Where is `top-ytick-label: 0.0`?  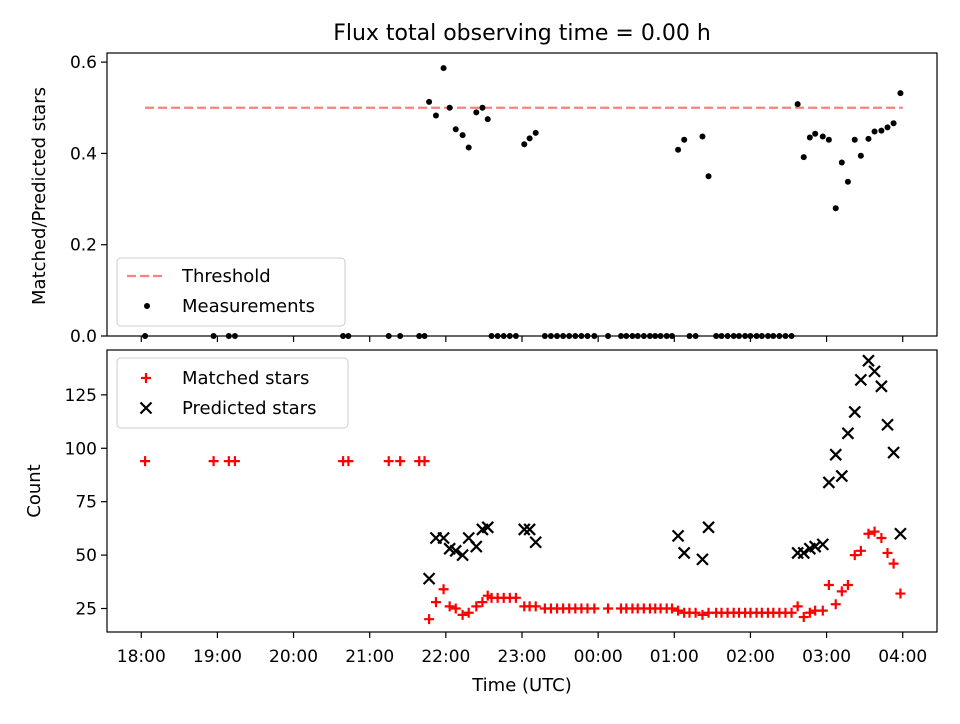
top-ytick-label: 0.0 is located at coordinates (83, 337).